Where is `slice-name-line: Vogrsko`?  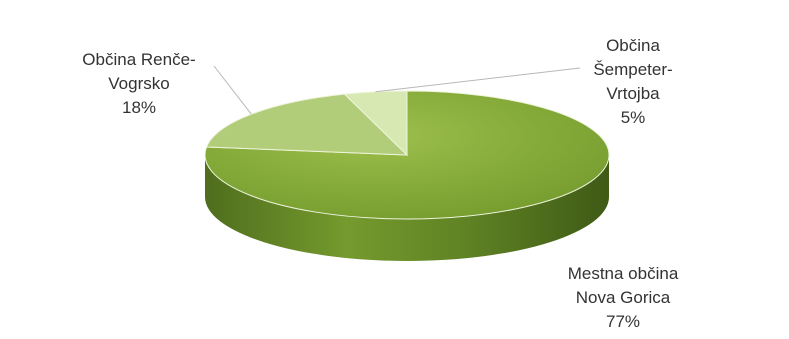 slice-name-line: Vogrsko is located at coordinates (139, 83).